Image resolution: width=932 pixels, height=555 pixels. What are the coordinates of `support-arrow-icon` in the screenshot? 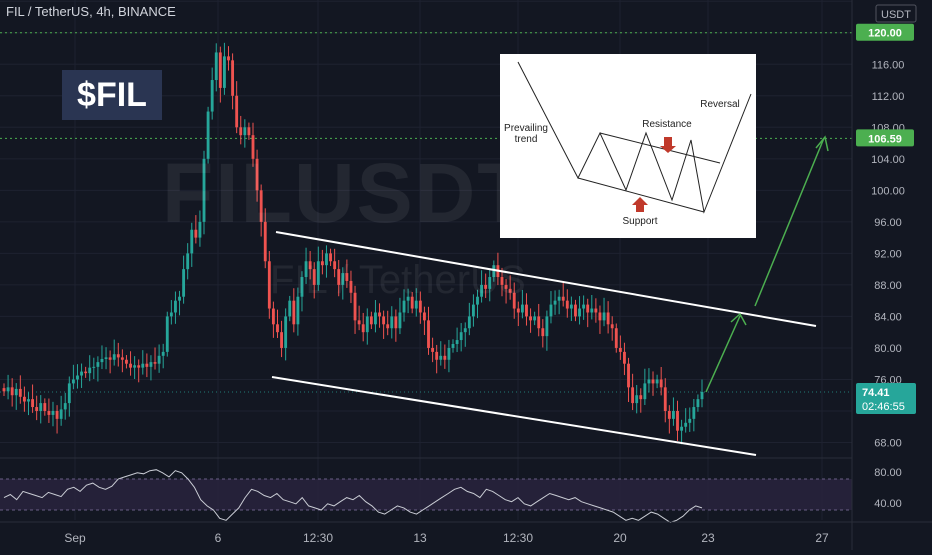 It's located at (640, 204).